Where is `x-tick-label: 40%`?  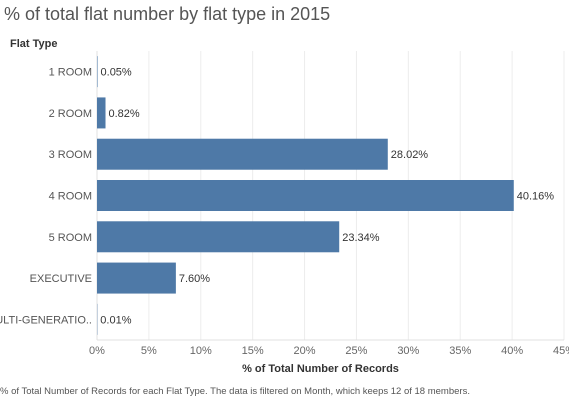 x-tick-label: 40% is located at coordinates (512, 351).